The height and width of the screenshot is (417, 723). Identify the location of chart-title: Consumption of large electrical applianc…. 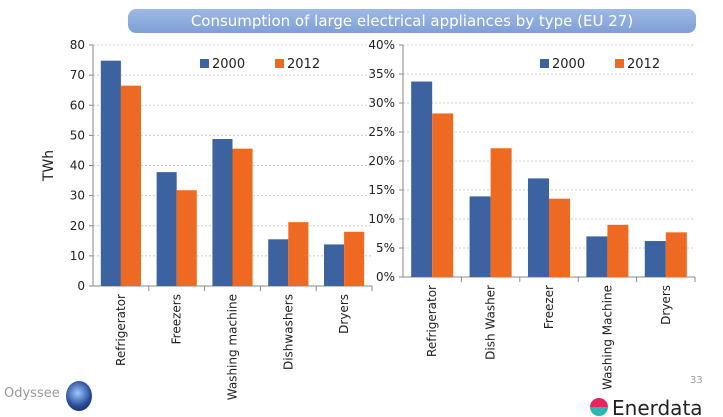
(412, 21).